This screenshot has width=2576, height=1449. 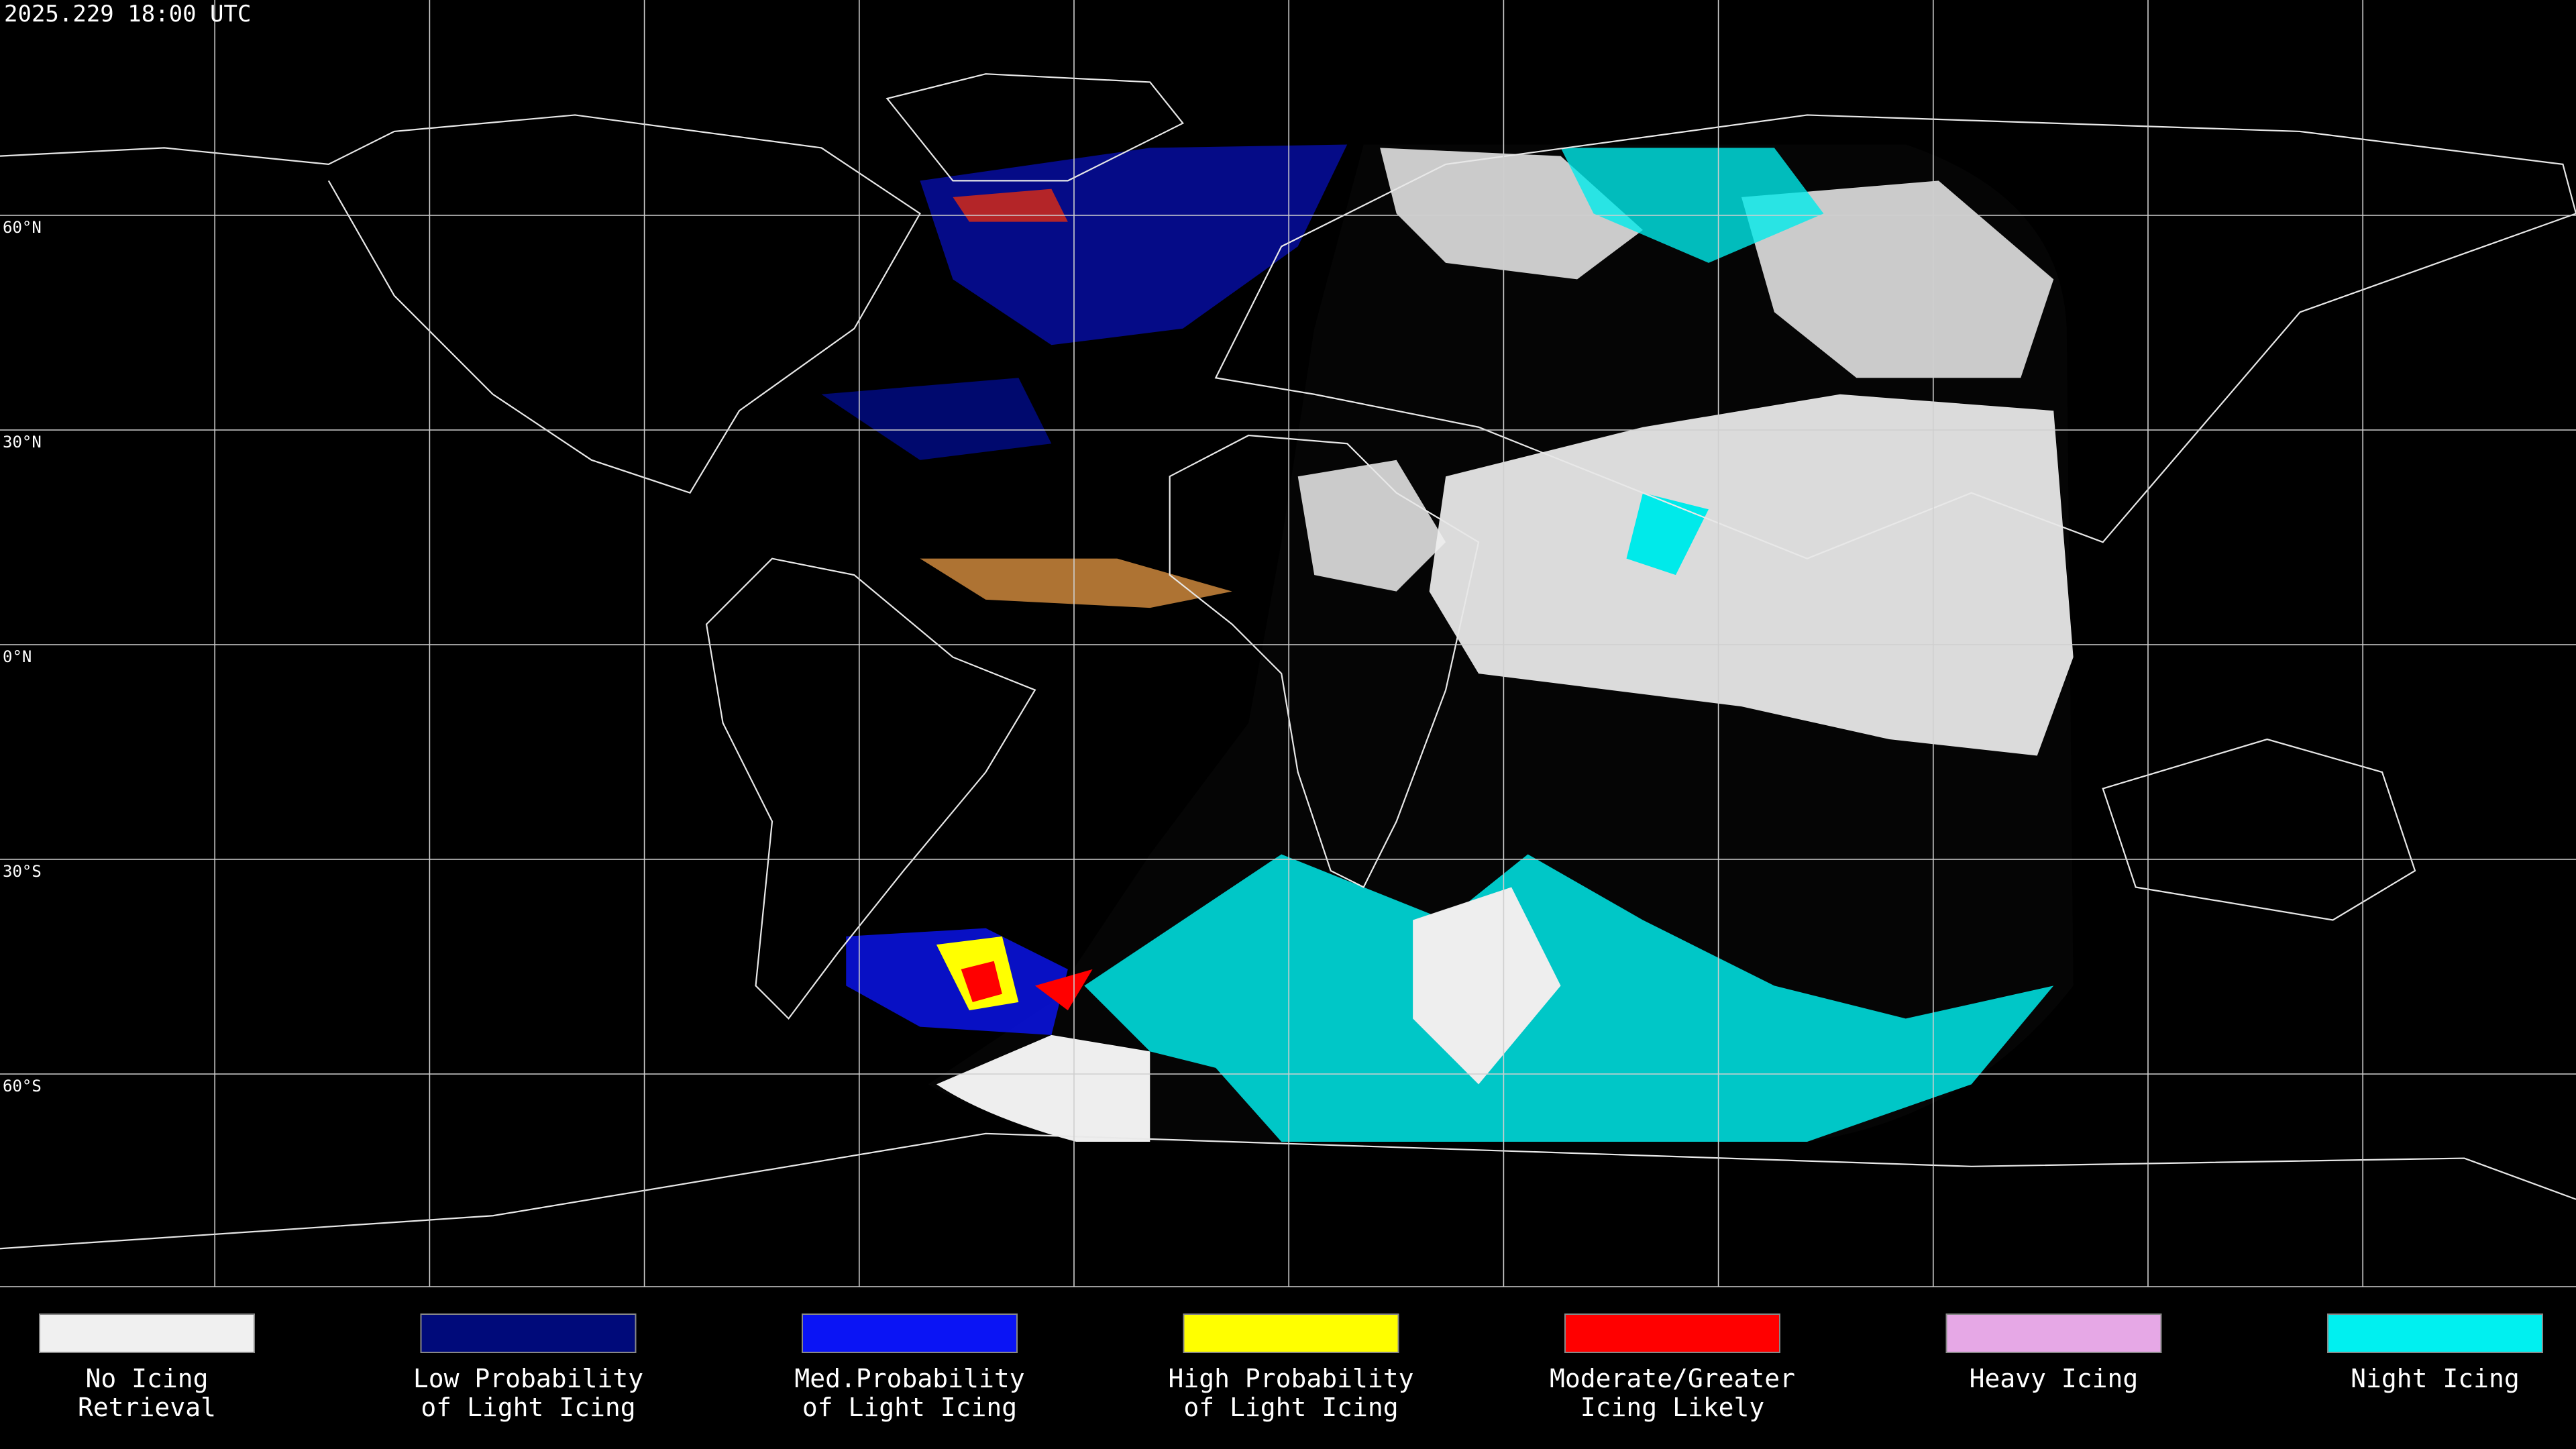 I want to click on lat-label: 30°S, so click(x=22, y=871).